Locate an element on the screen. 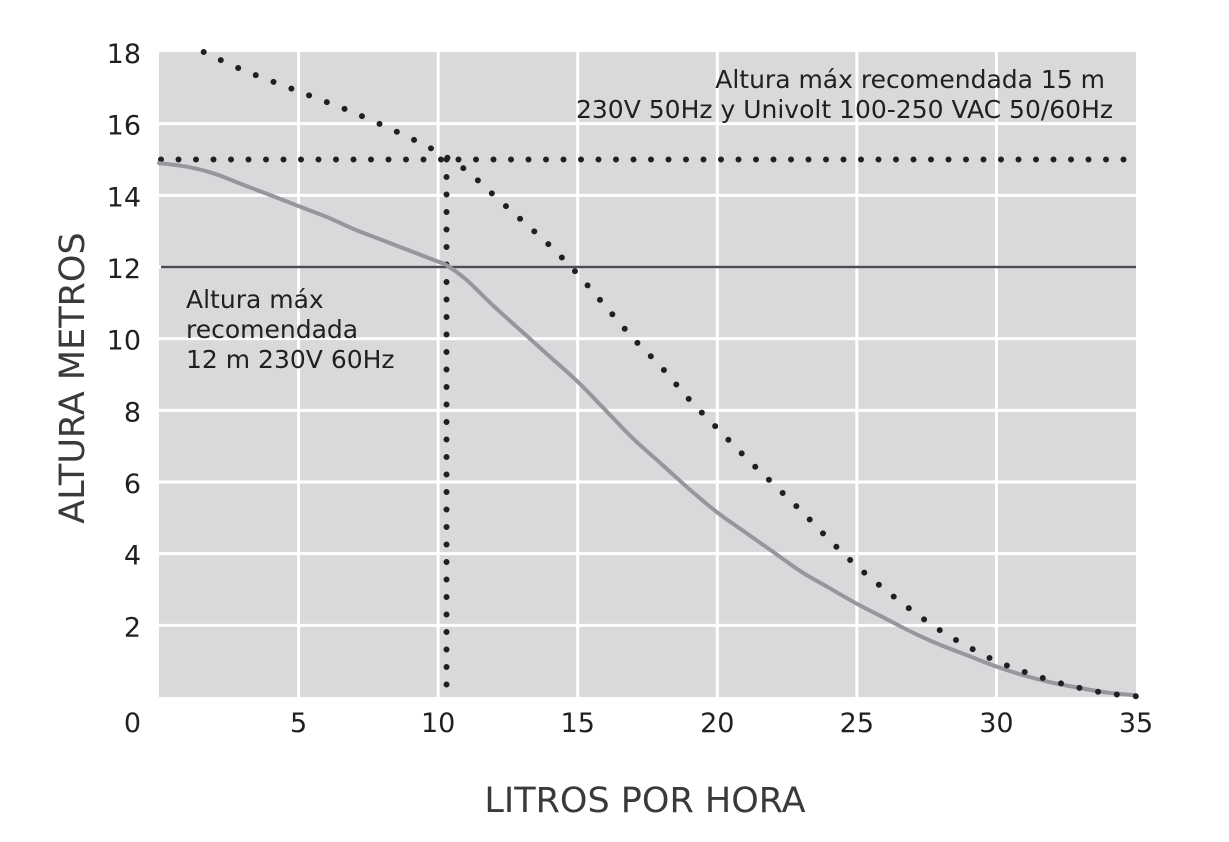  x-tick-label-5: 5 is located at coordinates (298, 723).